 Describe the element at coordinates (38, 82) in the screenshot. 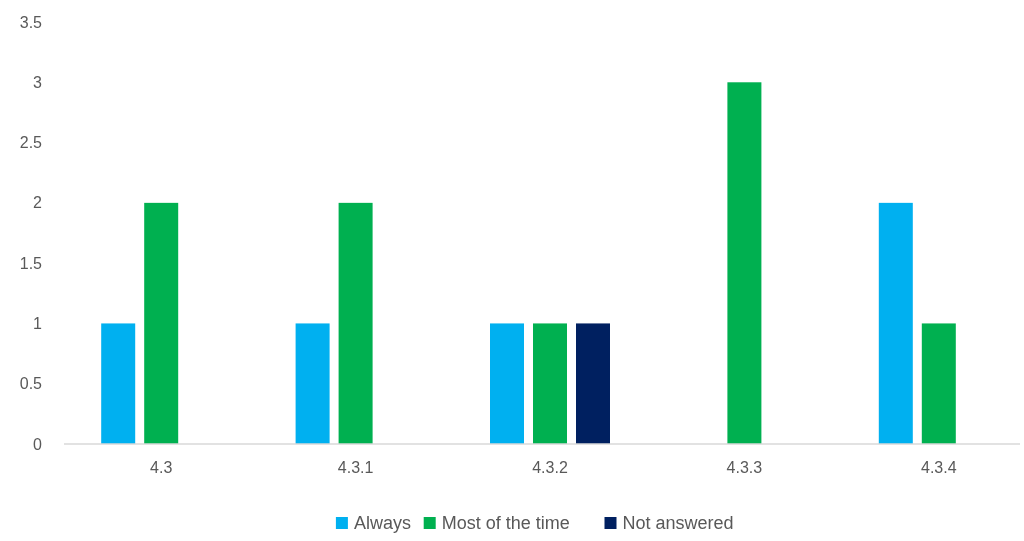

I see `y-tick-label: 3` at that location.